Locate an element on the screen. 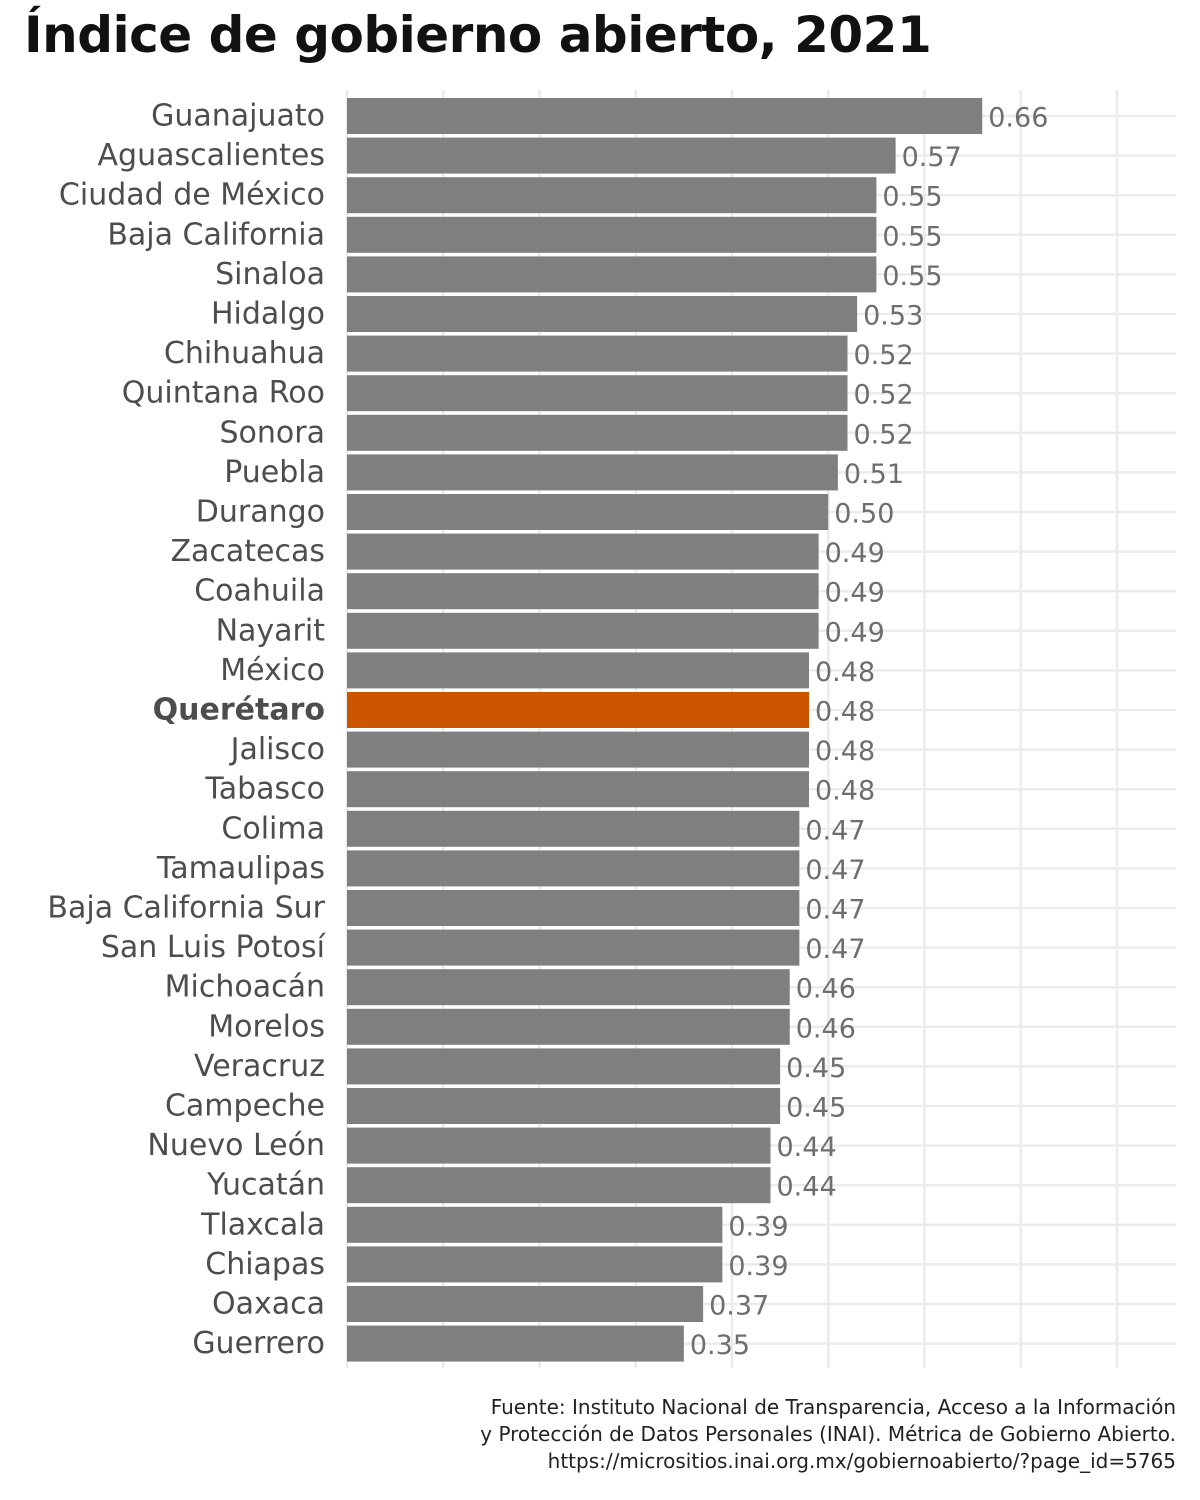  value-label-queretaro: 0.48 is located at coordinates (845, 712).